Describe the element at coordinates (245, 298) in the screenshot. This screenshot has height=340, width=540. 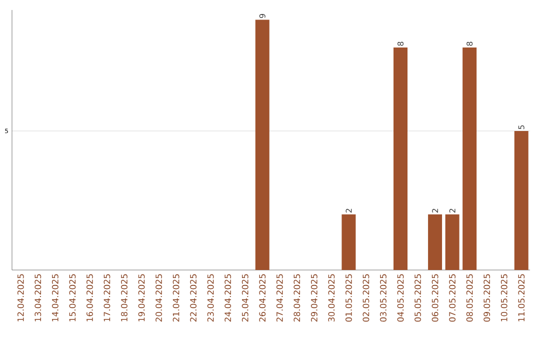
I see `x-tick-label: 25.04.2025` at that location.